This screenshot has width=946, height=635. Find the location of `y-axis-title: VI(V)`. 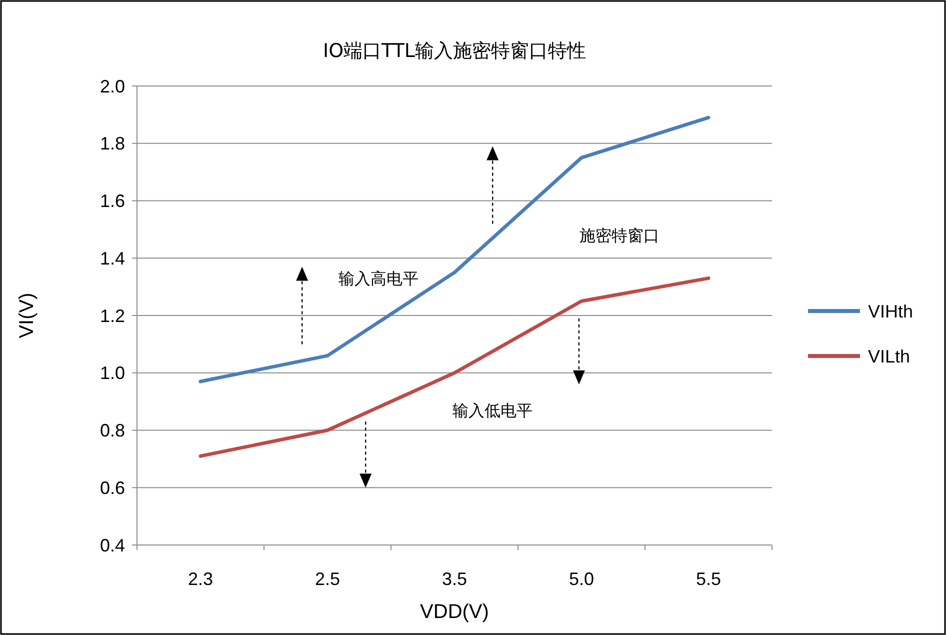

y-axis-title: VI(V) is located at coordinates (27, 315).